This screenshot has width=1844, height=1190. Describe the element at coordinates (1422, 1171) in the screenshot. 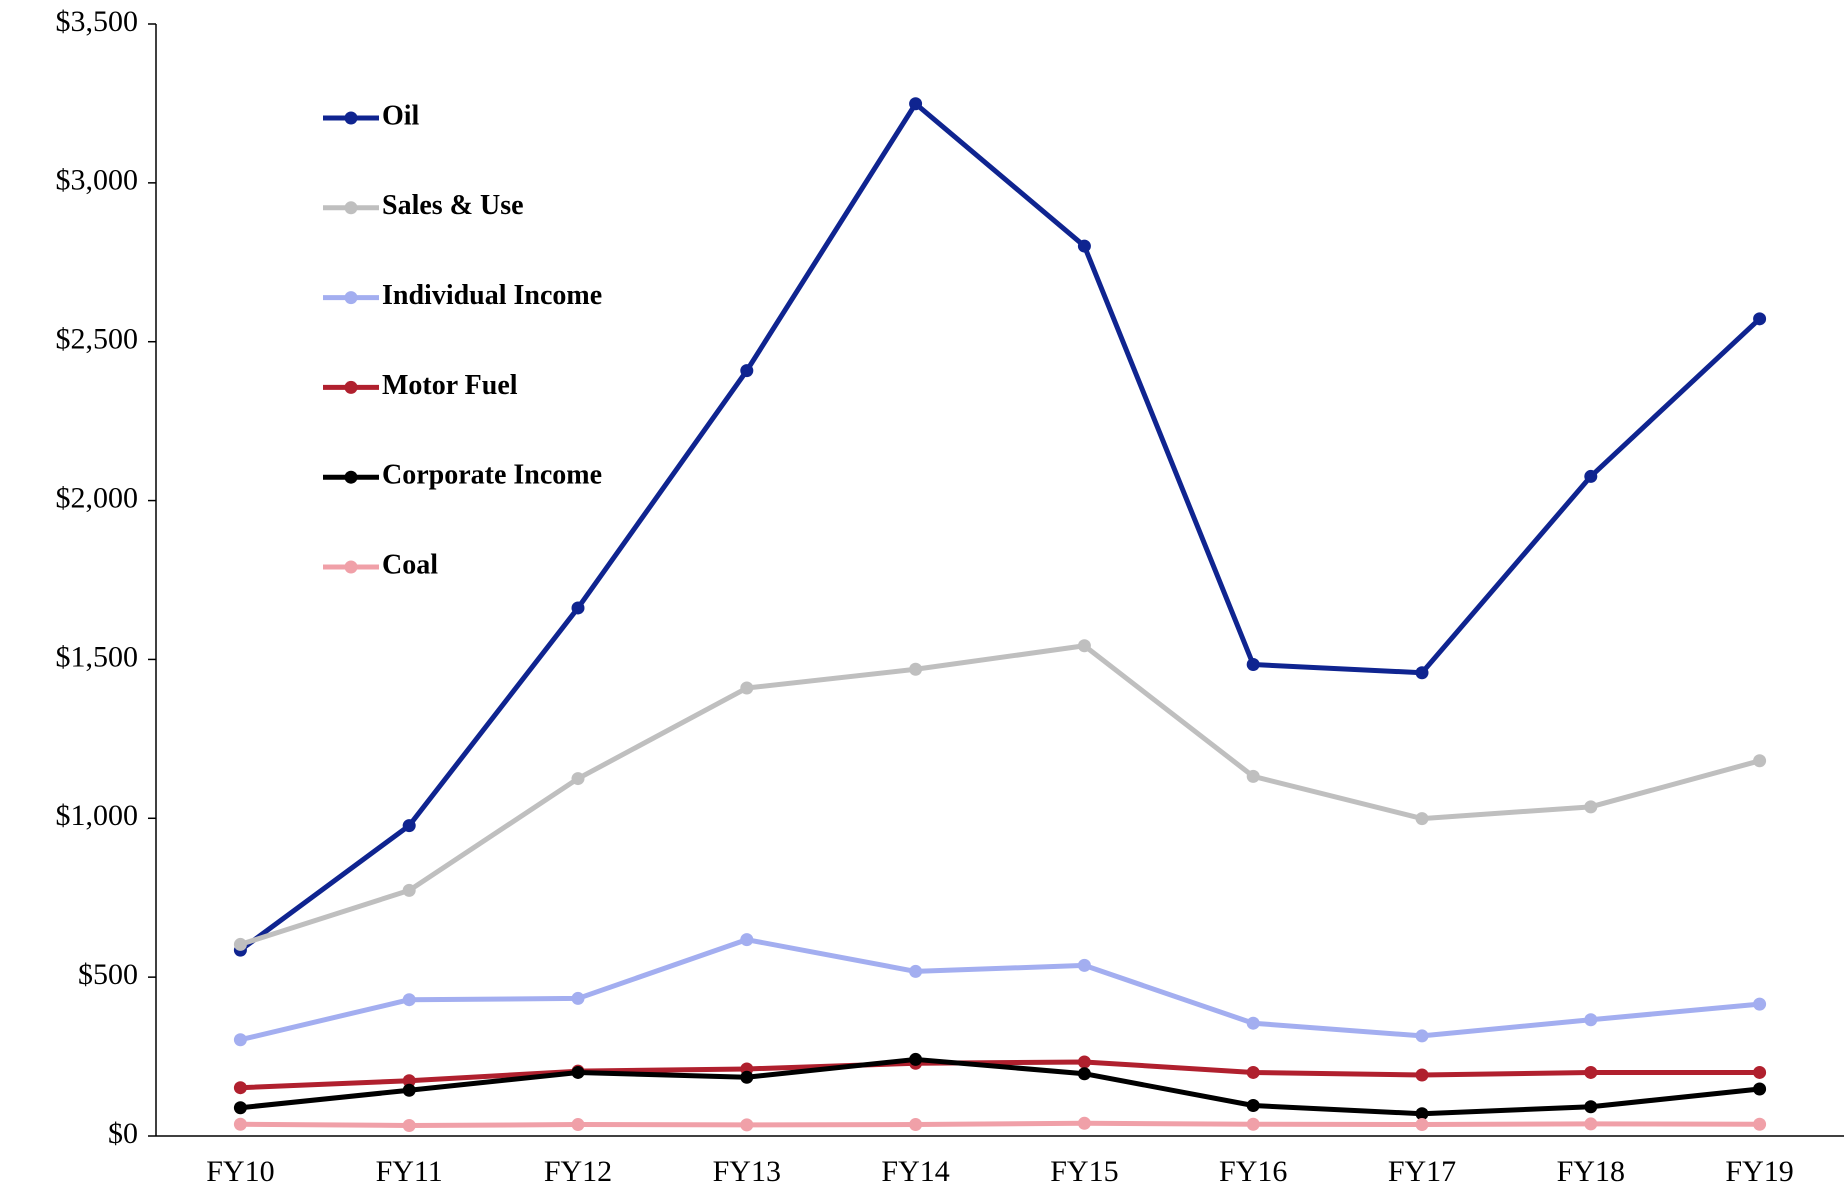

I see `x-tick-label: FY17` at that location.